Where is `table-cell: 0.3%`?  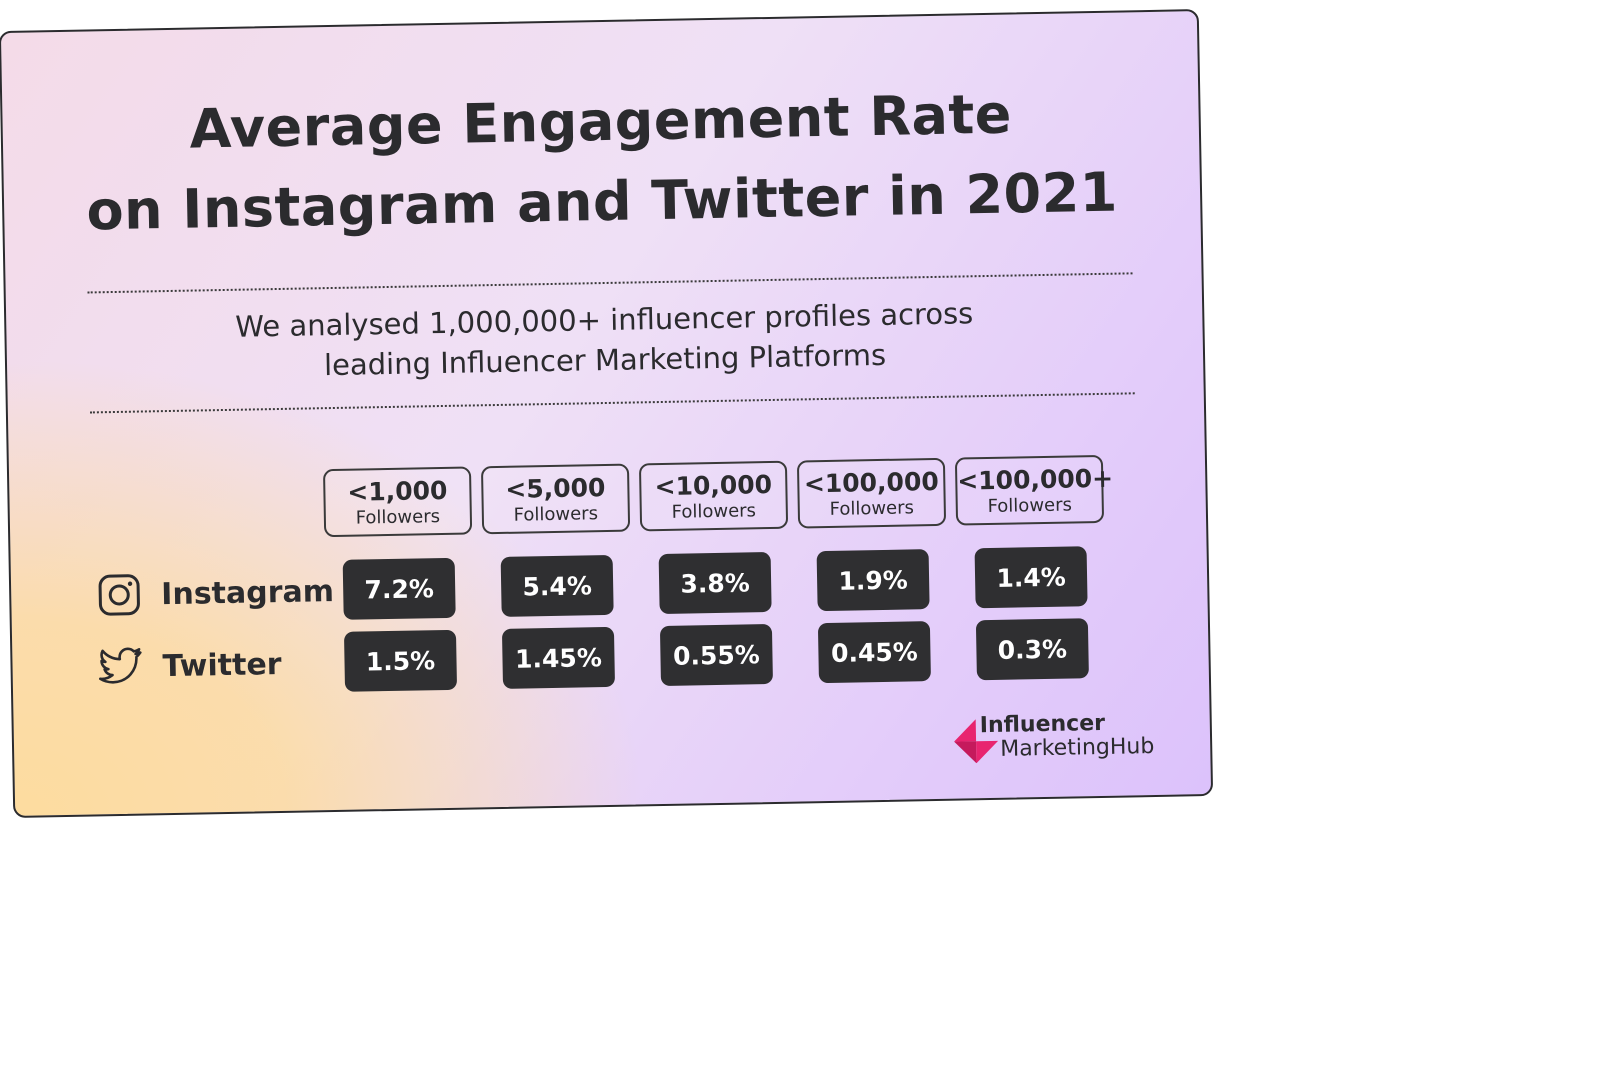
table-cell: 0.3% is located at coordinates (1032, 649).